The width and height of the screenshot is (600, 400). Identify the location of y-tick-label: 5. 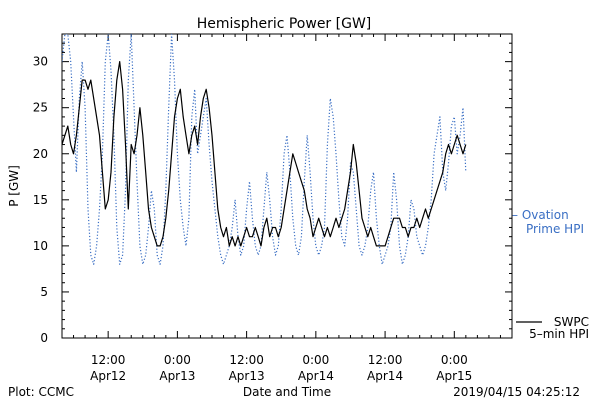
(44, 292).